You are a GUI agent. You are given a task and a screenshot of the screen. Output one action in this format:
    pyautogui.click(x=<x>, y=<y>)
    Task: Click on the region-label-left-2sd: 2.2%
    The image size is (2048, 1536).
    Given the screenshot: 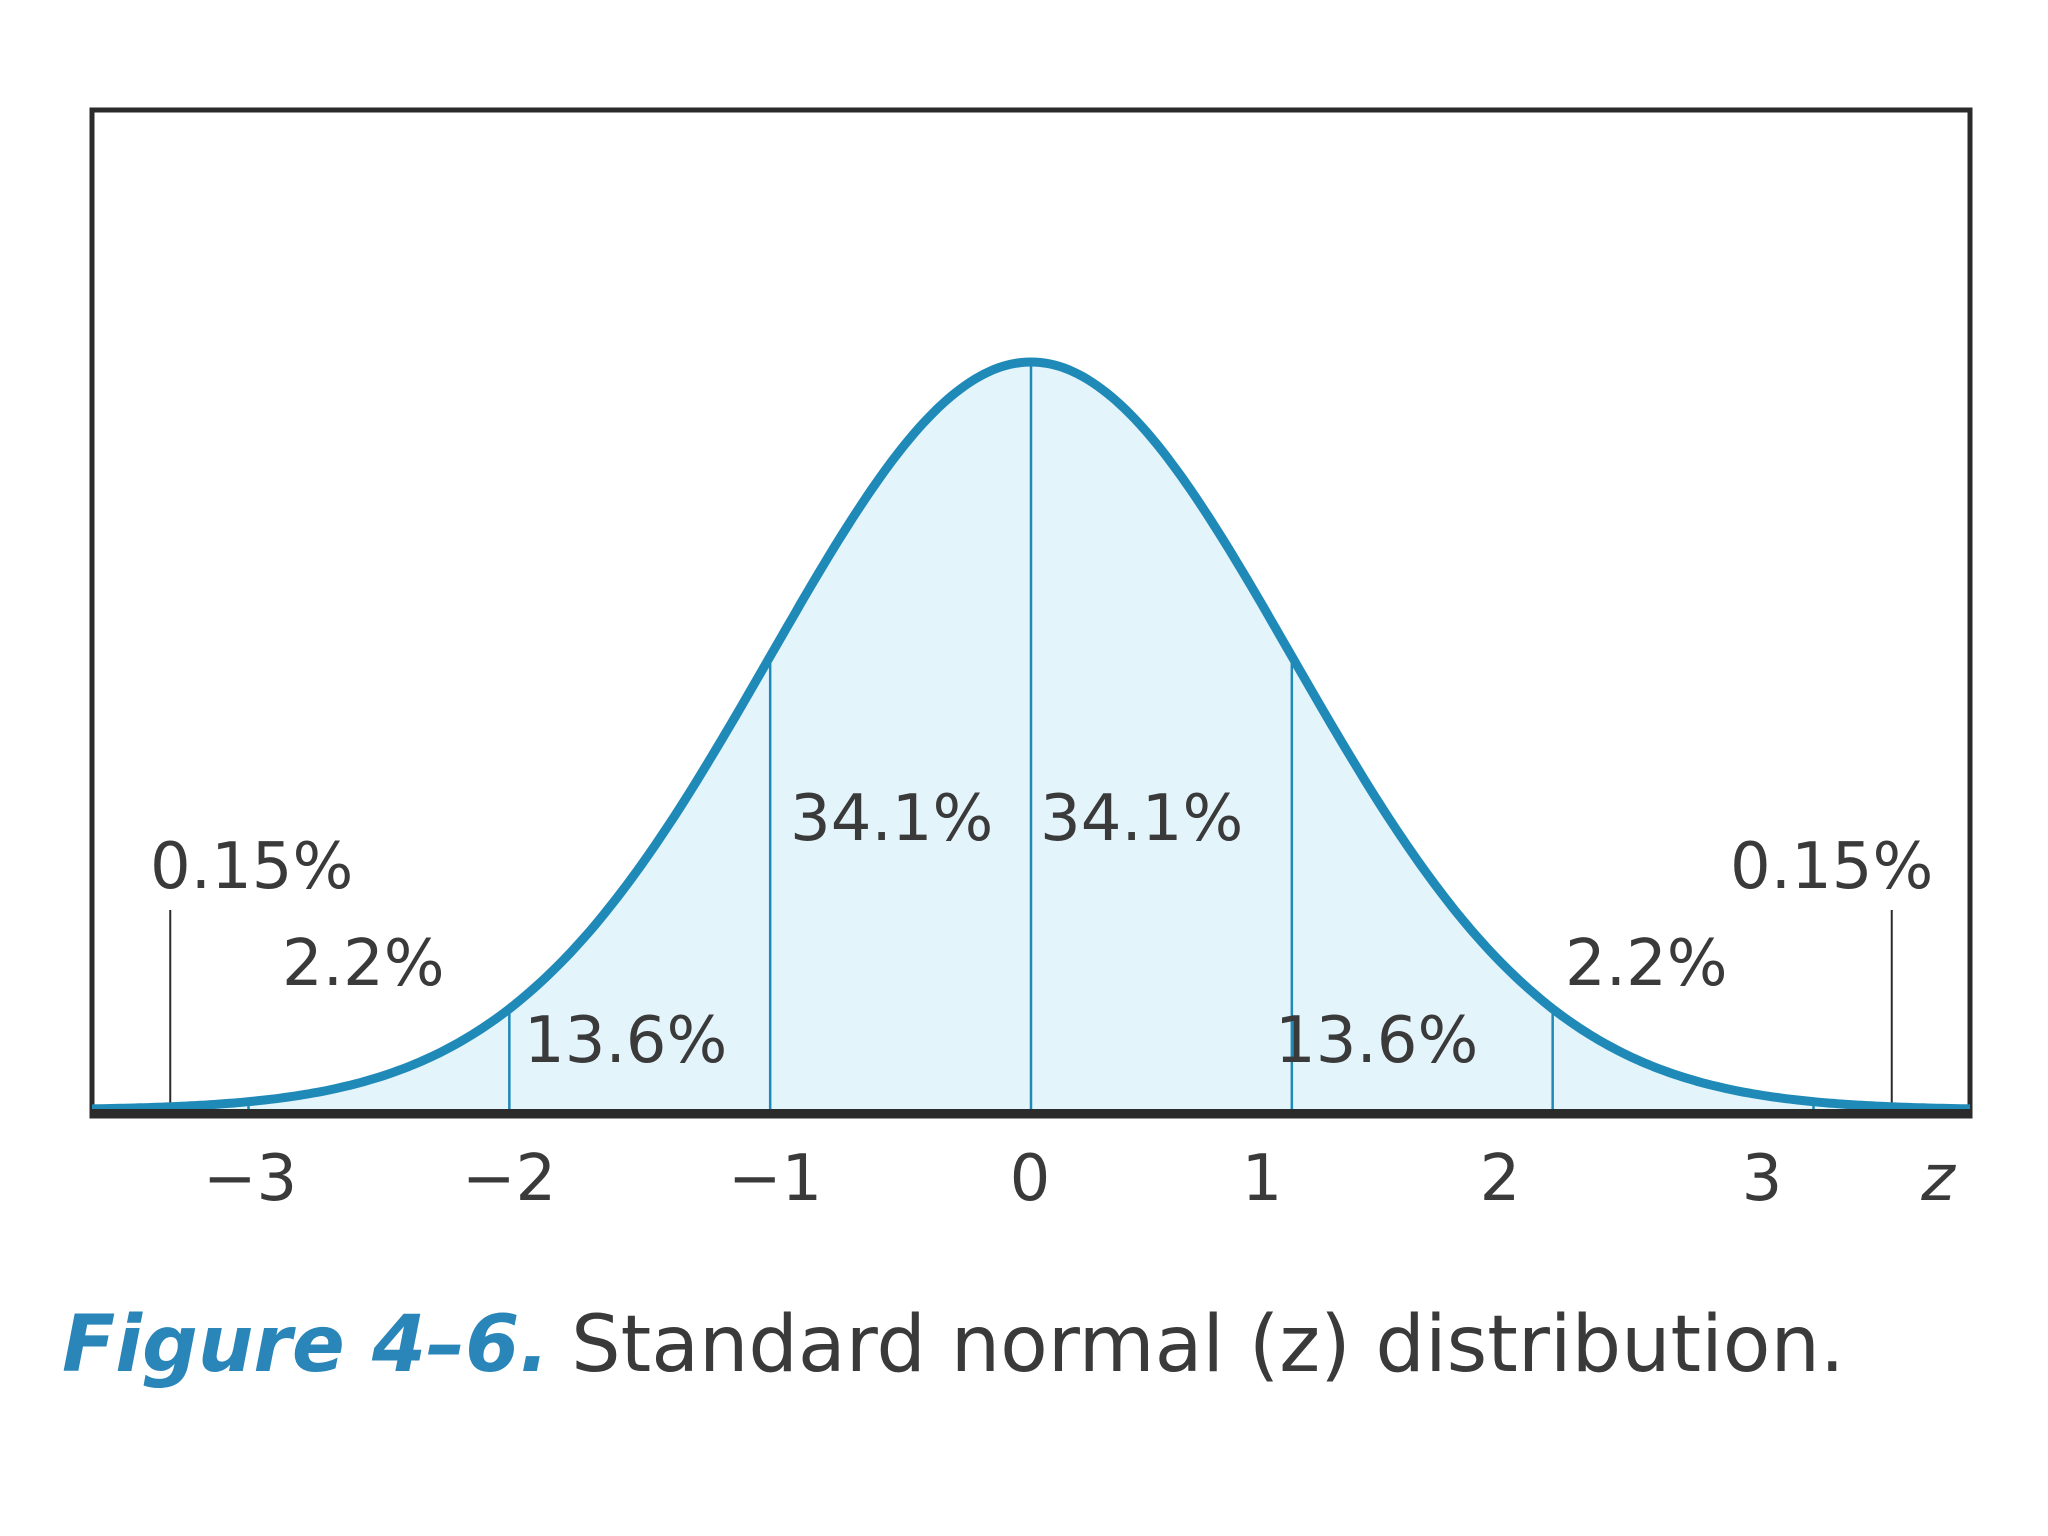 What is the action you would take?
    pyautogui.click(x=363, y=964)
    